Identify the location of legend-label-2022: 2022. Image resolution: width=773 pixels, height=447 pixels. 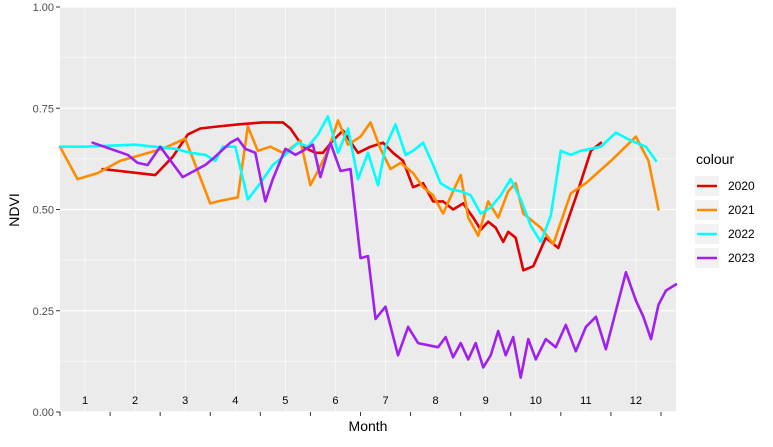
(741, 234).